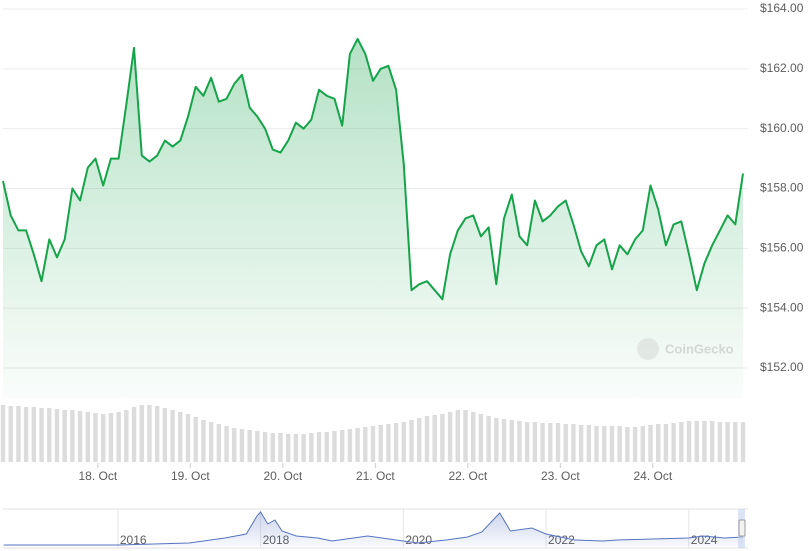 The width and height of the screenshot is (808, 551). Describe the element at coordinates (782, 68) in the screenshot. I see `y-tick-label: $162.00` at that location.